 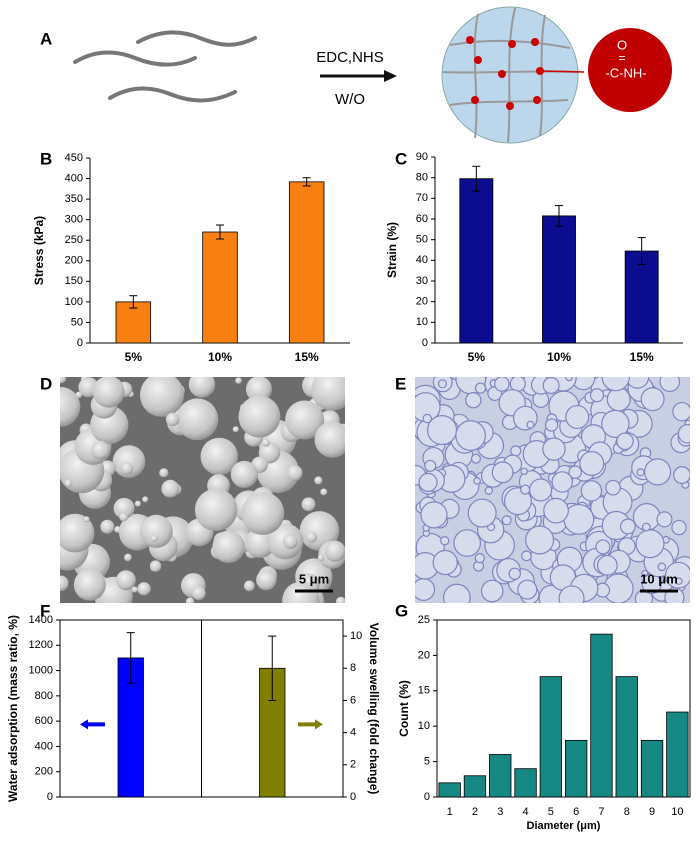 What do you see at coordinates (422, 240) in the screenshot?
I see `y-tick-label: 50` at bounding box center [422, 240].